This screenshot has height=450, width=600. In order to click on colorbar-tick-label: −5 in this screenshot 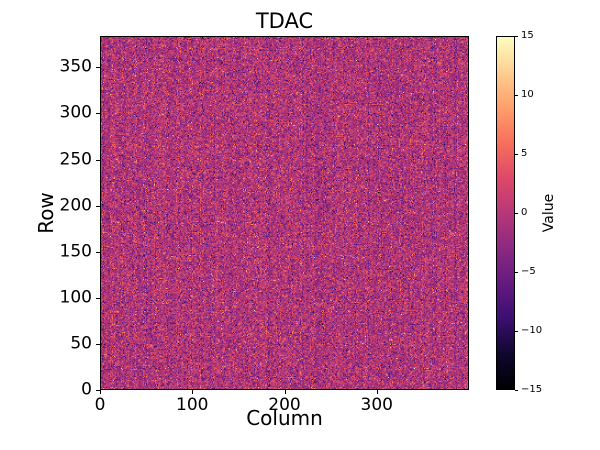, I will do `click(528, 271)`.